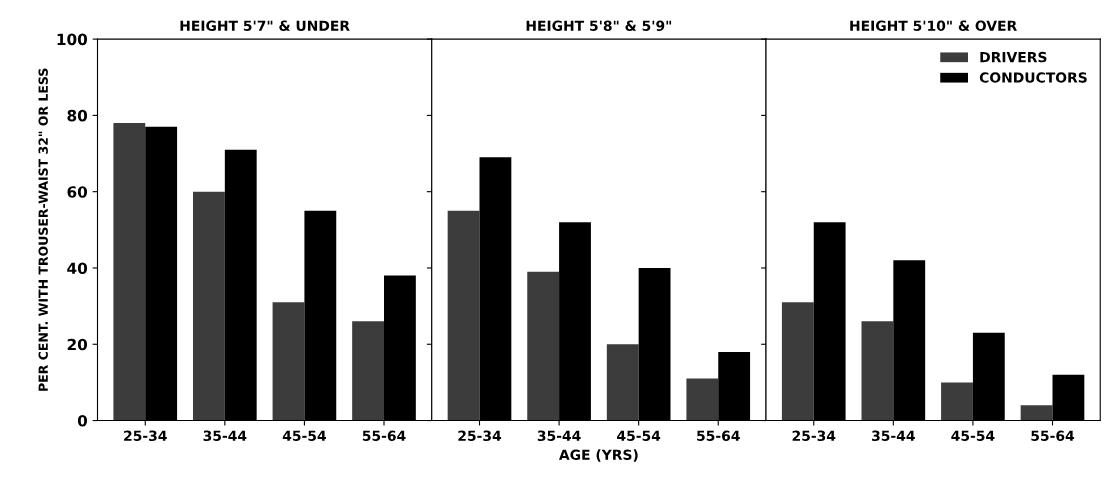 This screenshot has height=489, width=1108. What do you see at coordinates (77, 115) in the screenshot?
I see `y-tick-label: 80` at bounding box center [77, 115].